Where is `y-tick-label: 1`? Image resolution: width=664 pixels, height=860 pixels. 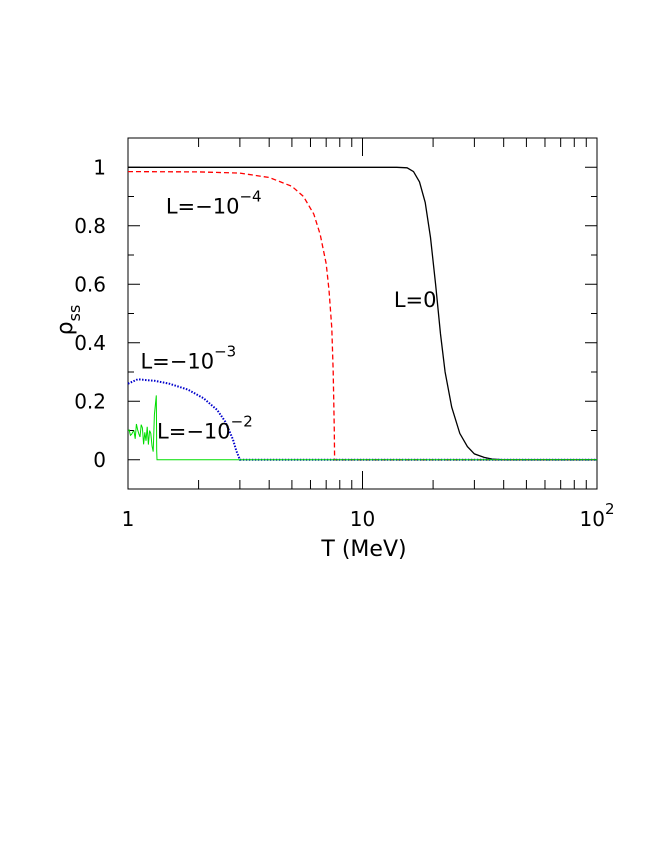 y-tick-label: 1 is located at coordinates (99, 167).